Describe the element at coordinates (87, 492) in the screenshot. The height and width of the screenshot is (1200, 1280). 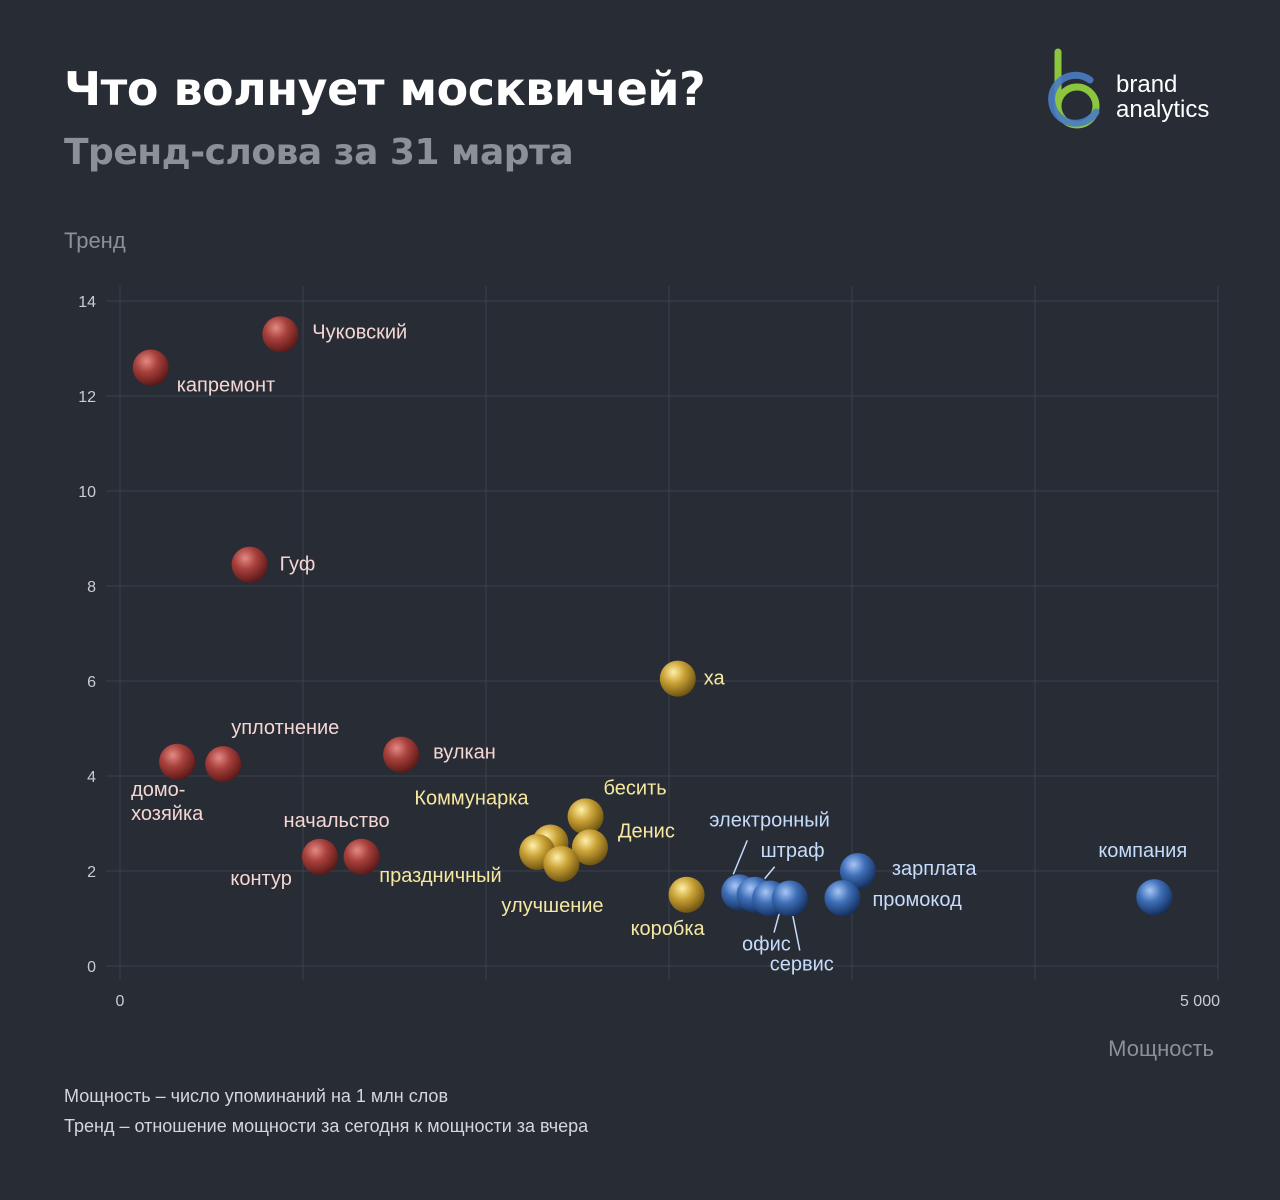
I see `y-tick-label: 10` at that location.